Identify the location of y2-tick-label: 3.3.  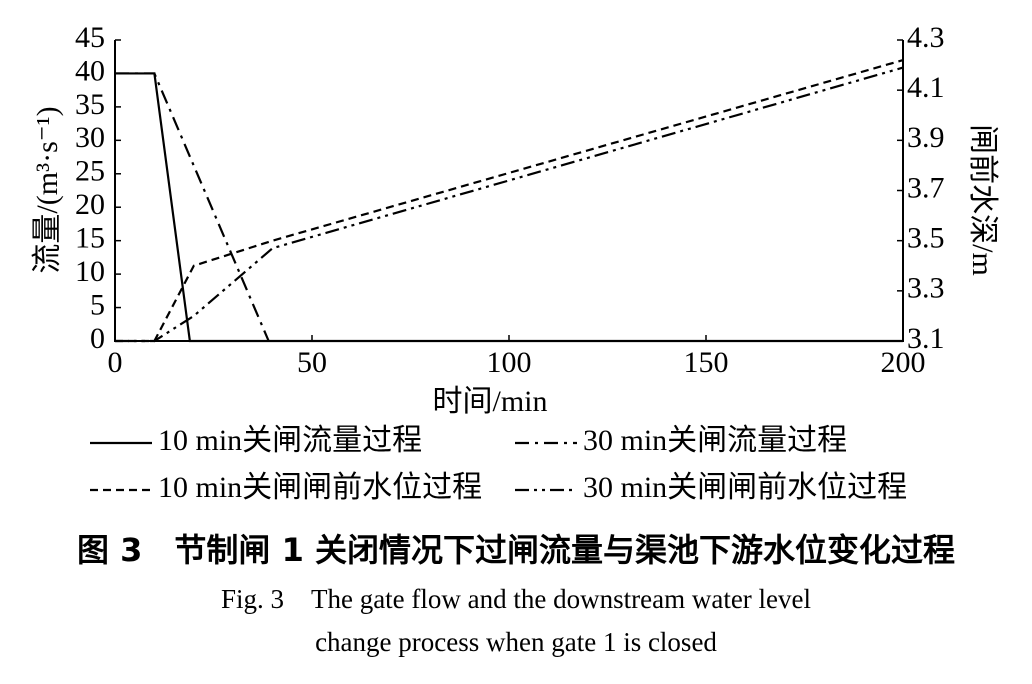
(926, 288).